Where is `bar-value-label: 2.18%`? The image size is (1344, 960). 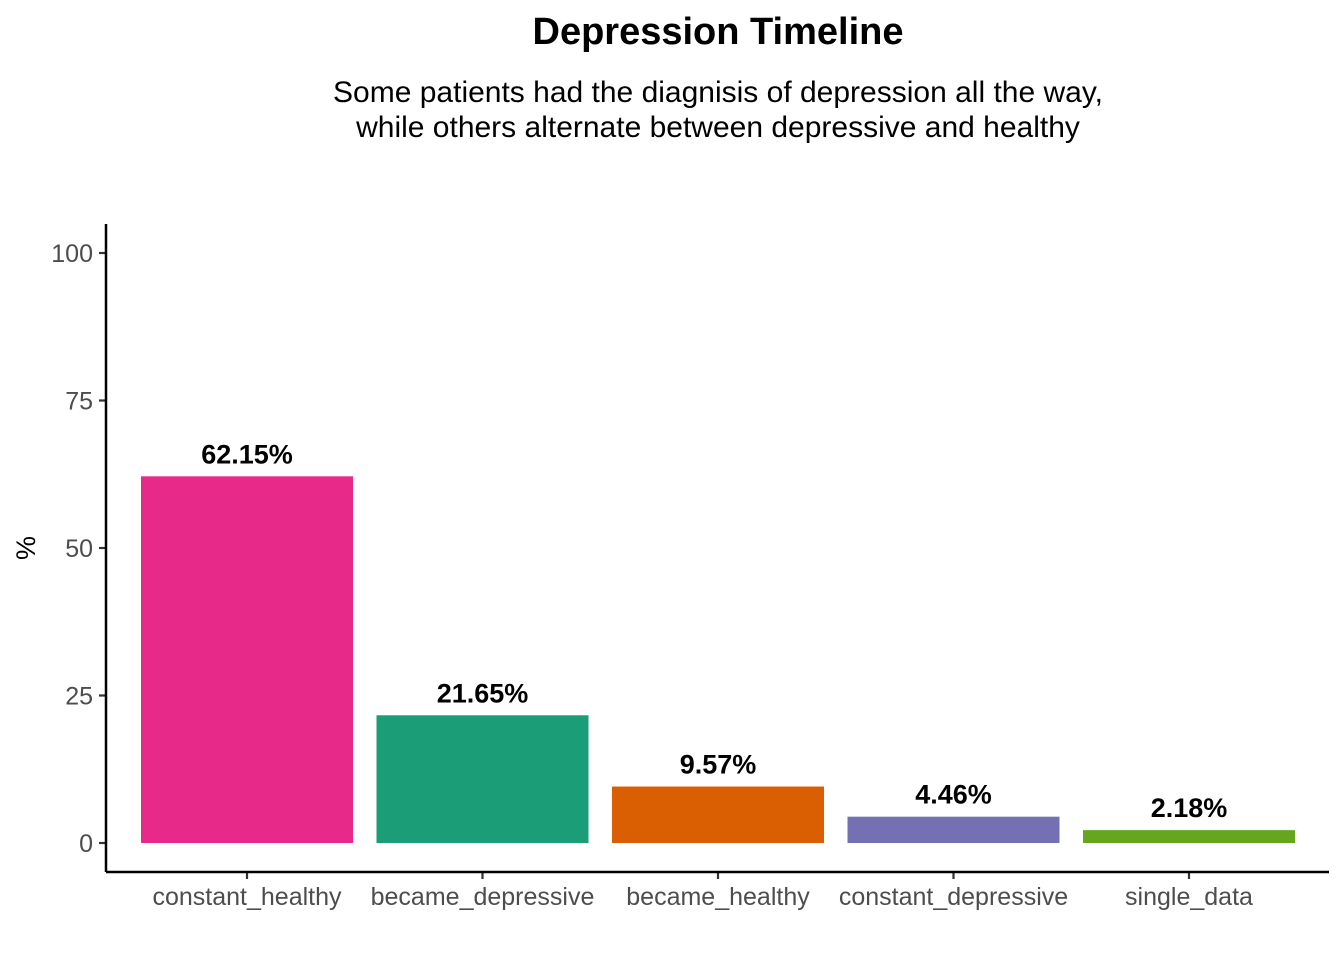
bar-value-label: 2.18% is located at coordinates (1189, 808).